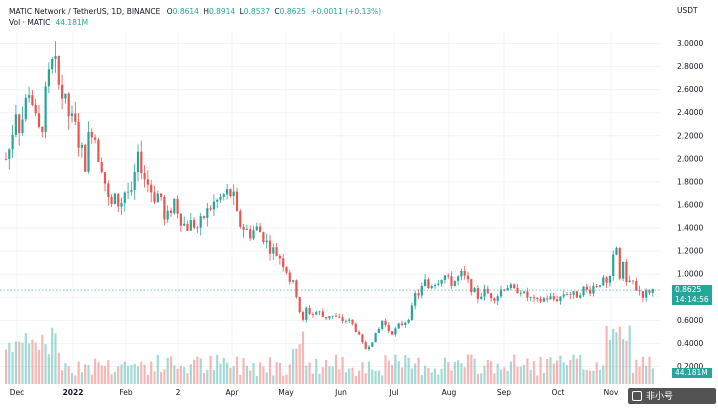 Image resolution: width=718 pixels, height=411 pixels. I want to click on ohlc-low-label: L, so click(241, 11).